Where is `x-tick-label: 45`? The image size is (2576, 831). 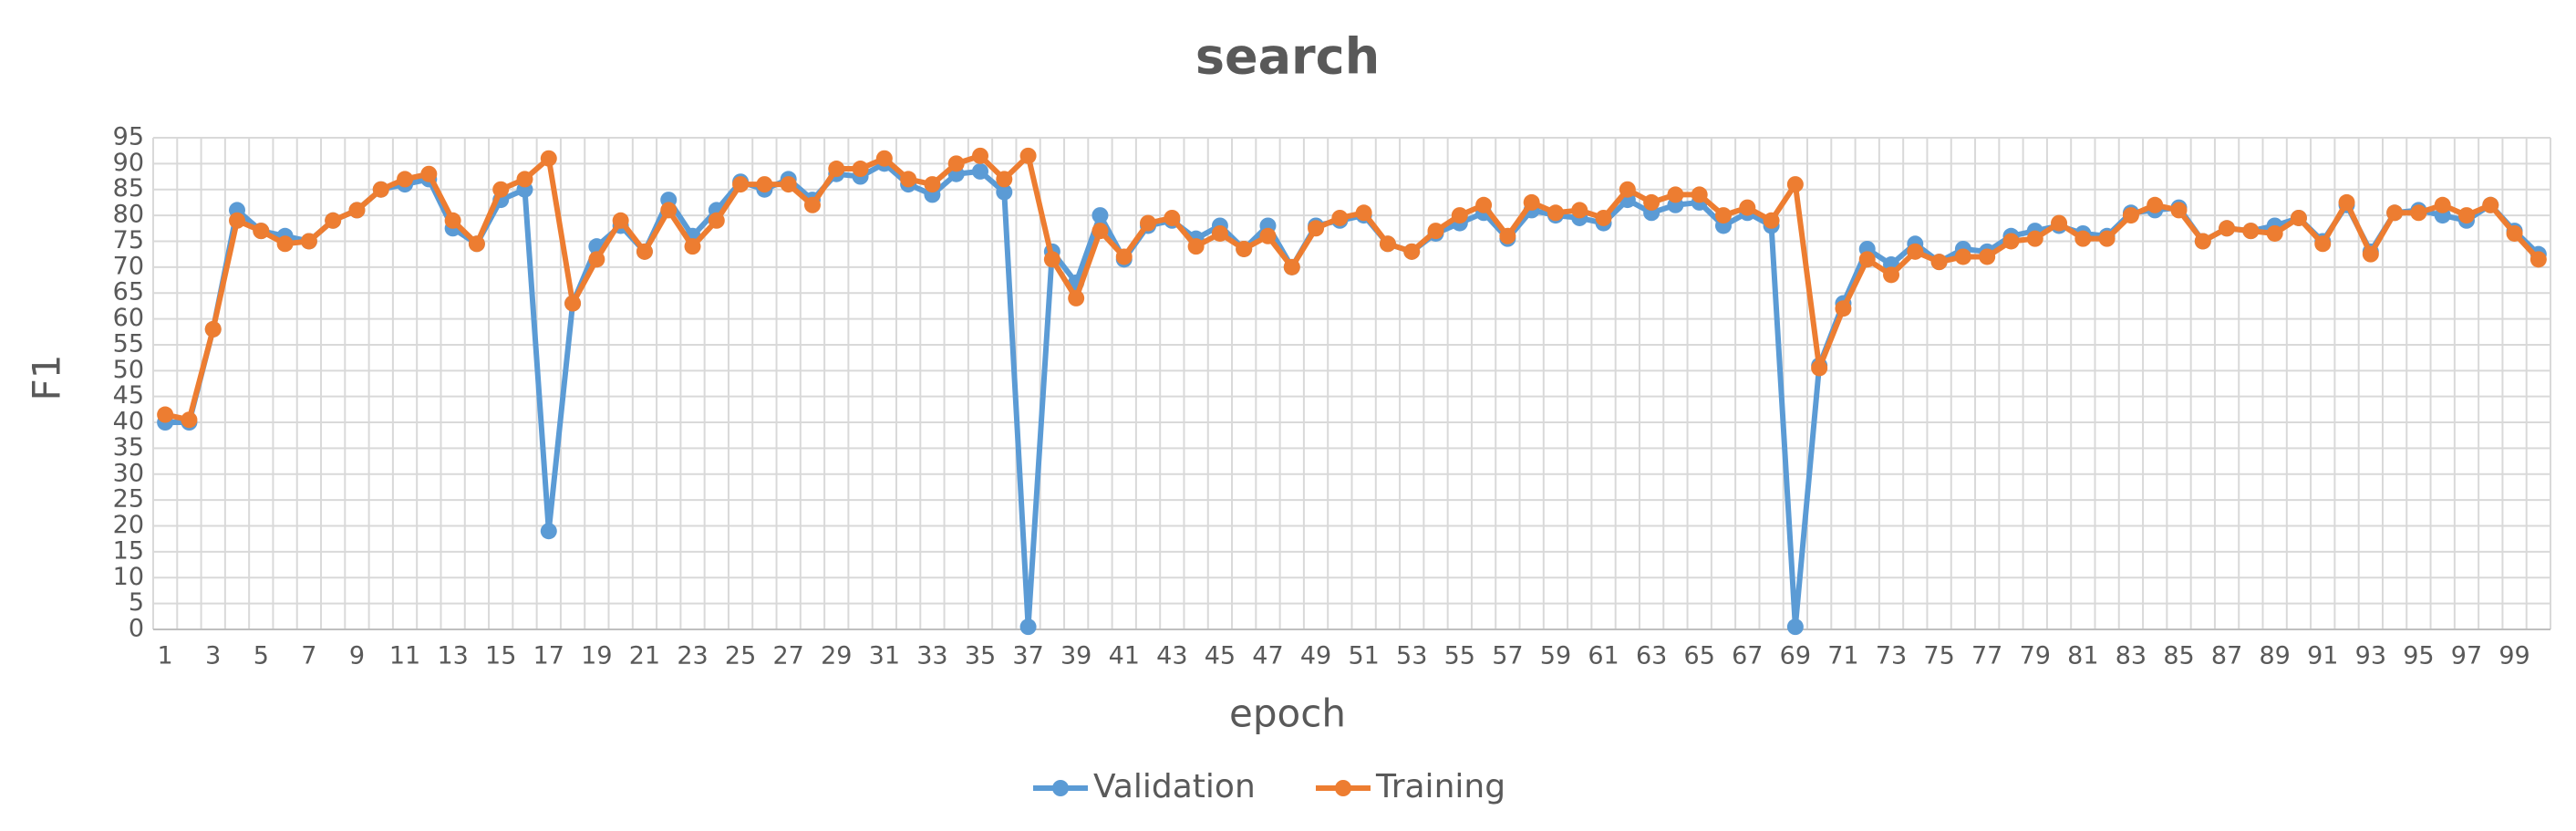
x-tick-label: 45 is located at coordinates (1220, 656).